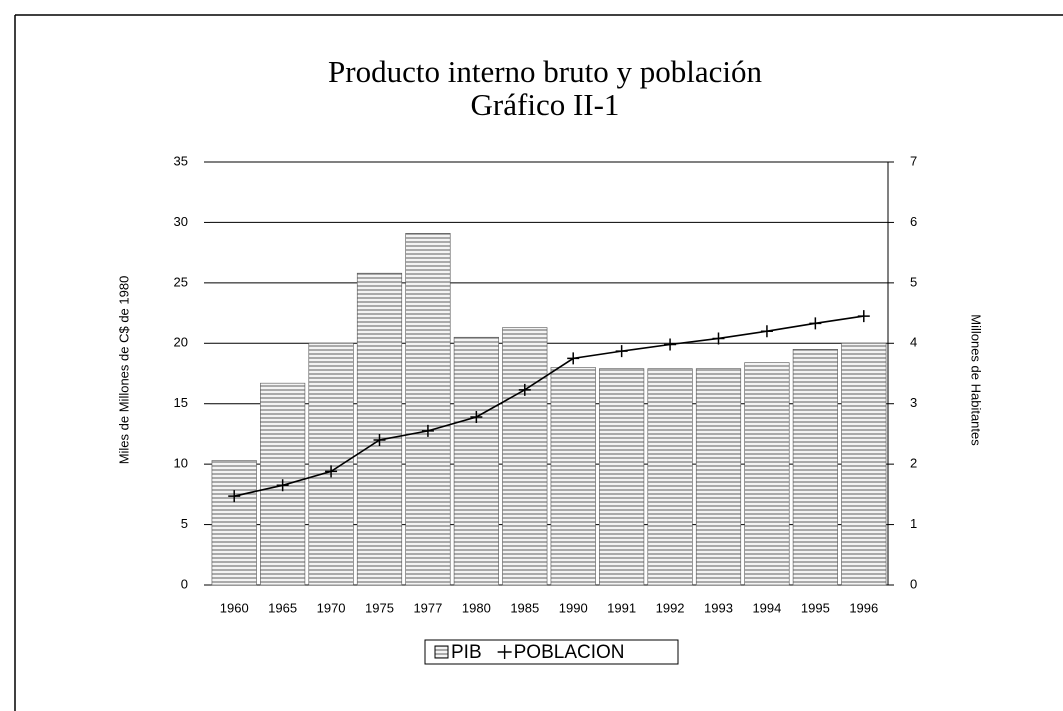 The height and width of the screenshot is (711, 1063). What do you see at coordinates (181, 342) in the screenshot?
I see `y-tick-label: 20` at bounding box center [181, 342].